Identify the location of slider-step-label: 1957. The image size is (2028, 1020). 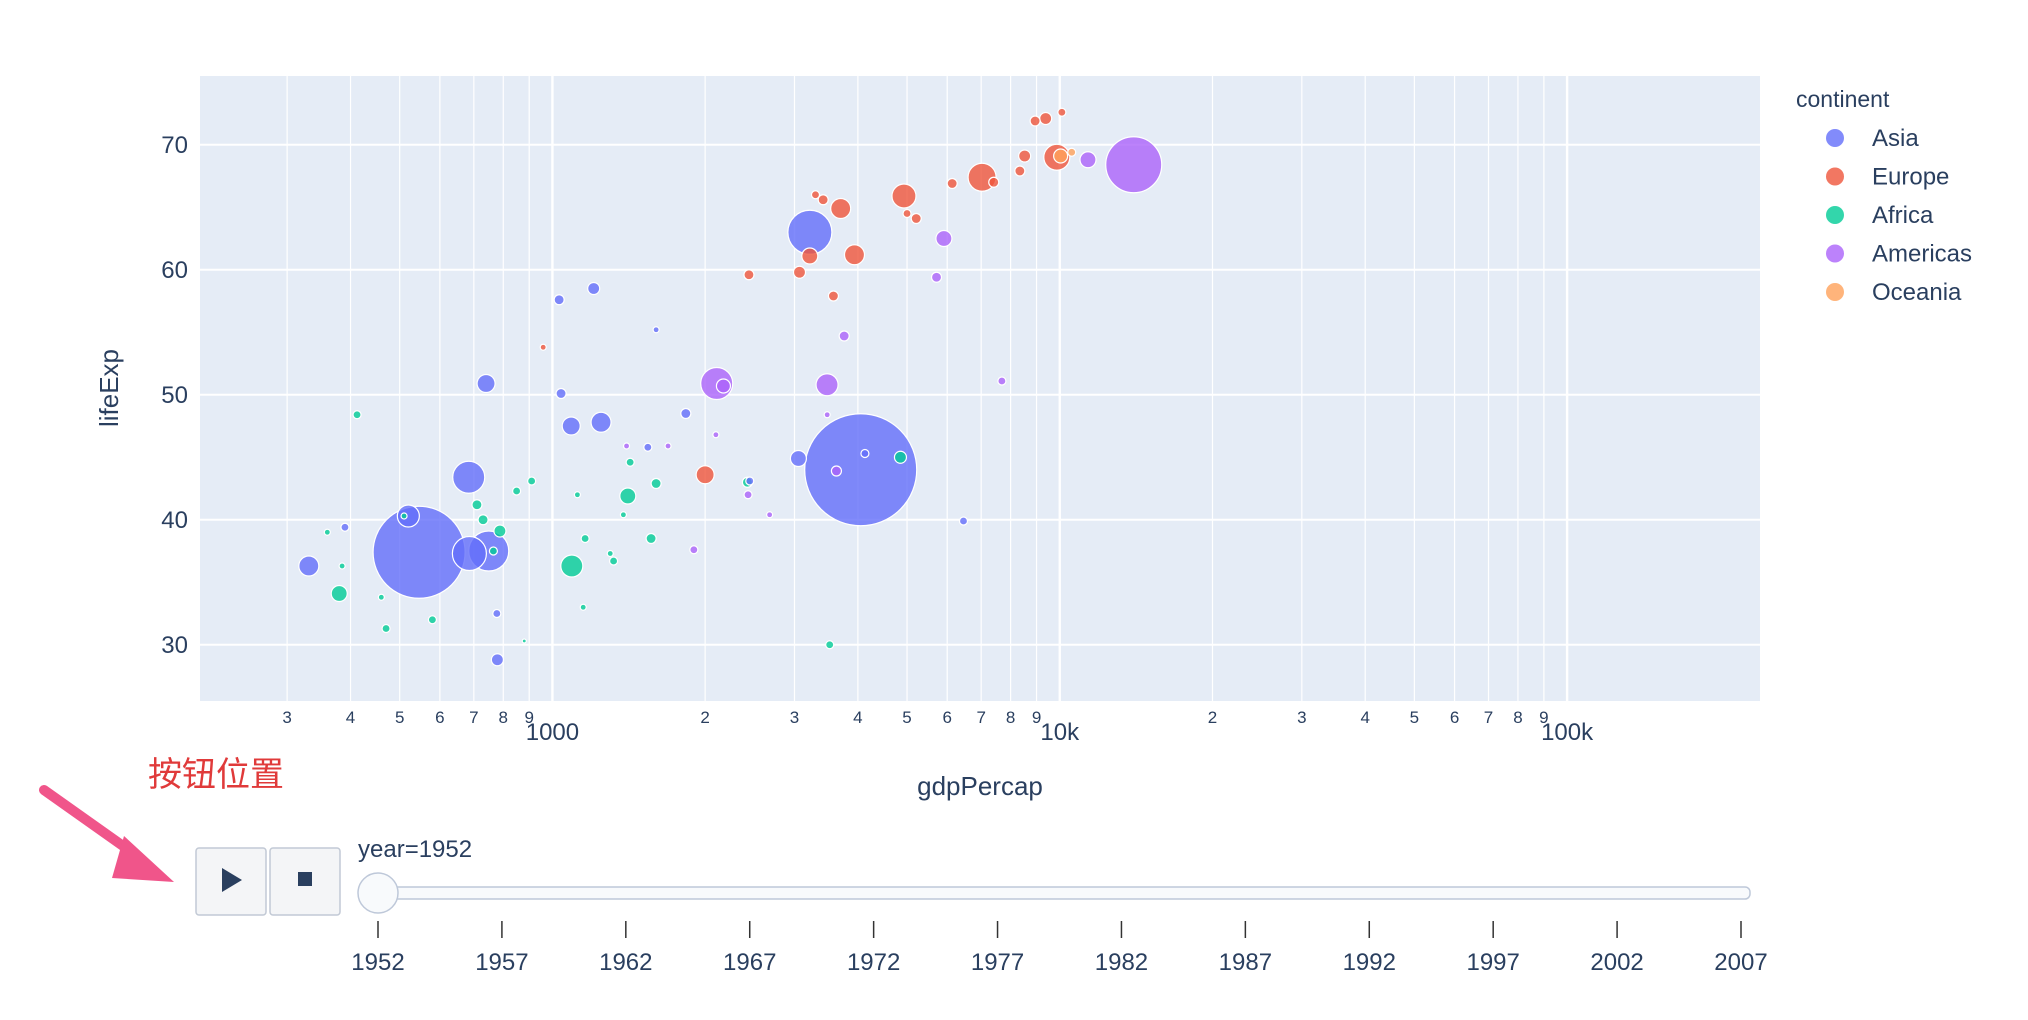
(501, 962).